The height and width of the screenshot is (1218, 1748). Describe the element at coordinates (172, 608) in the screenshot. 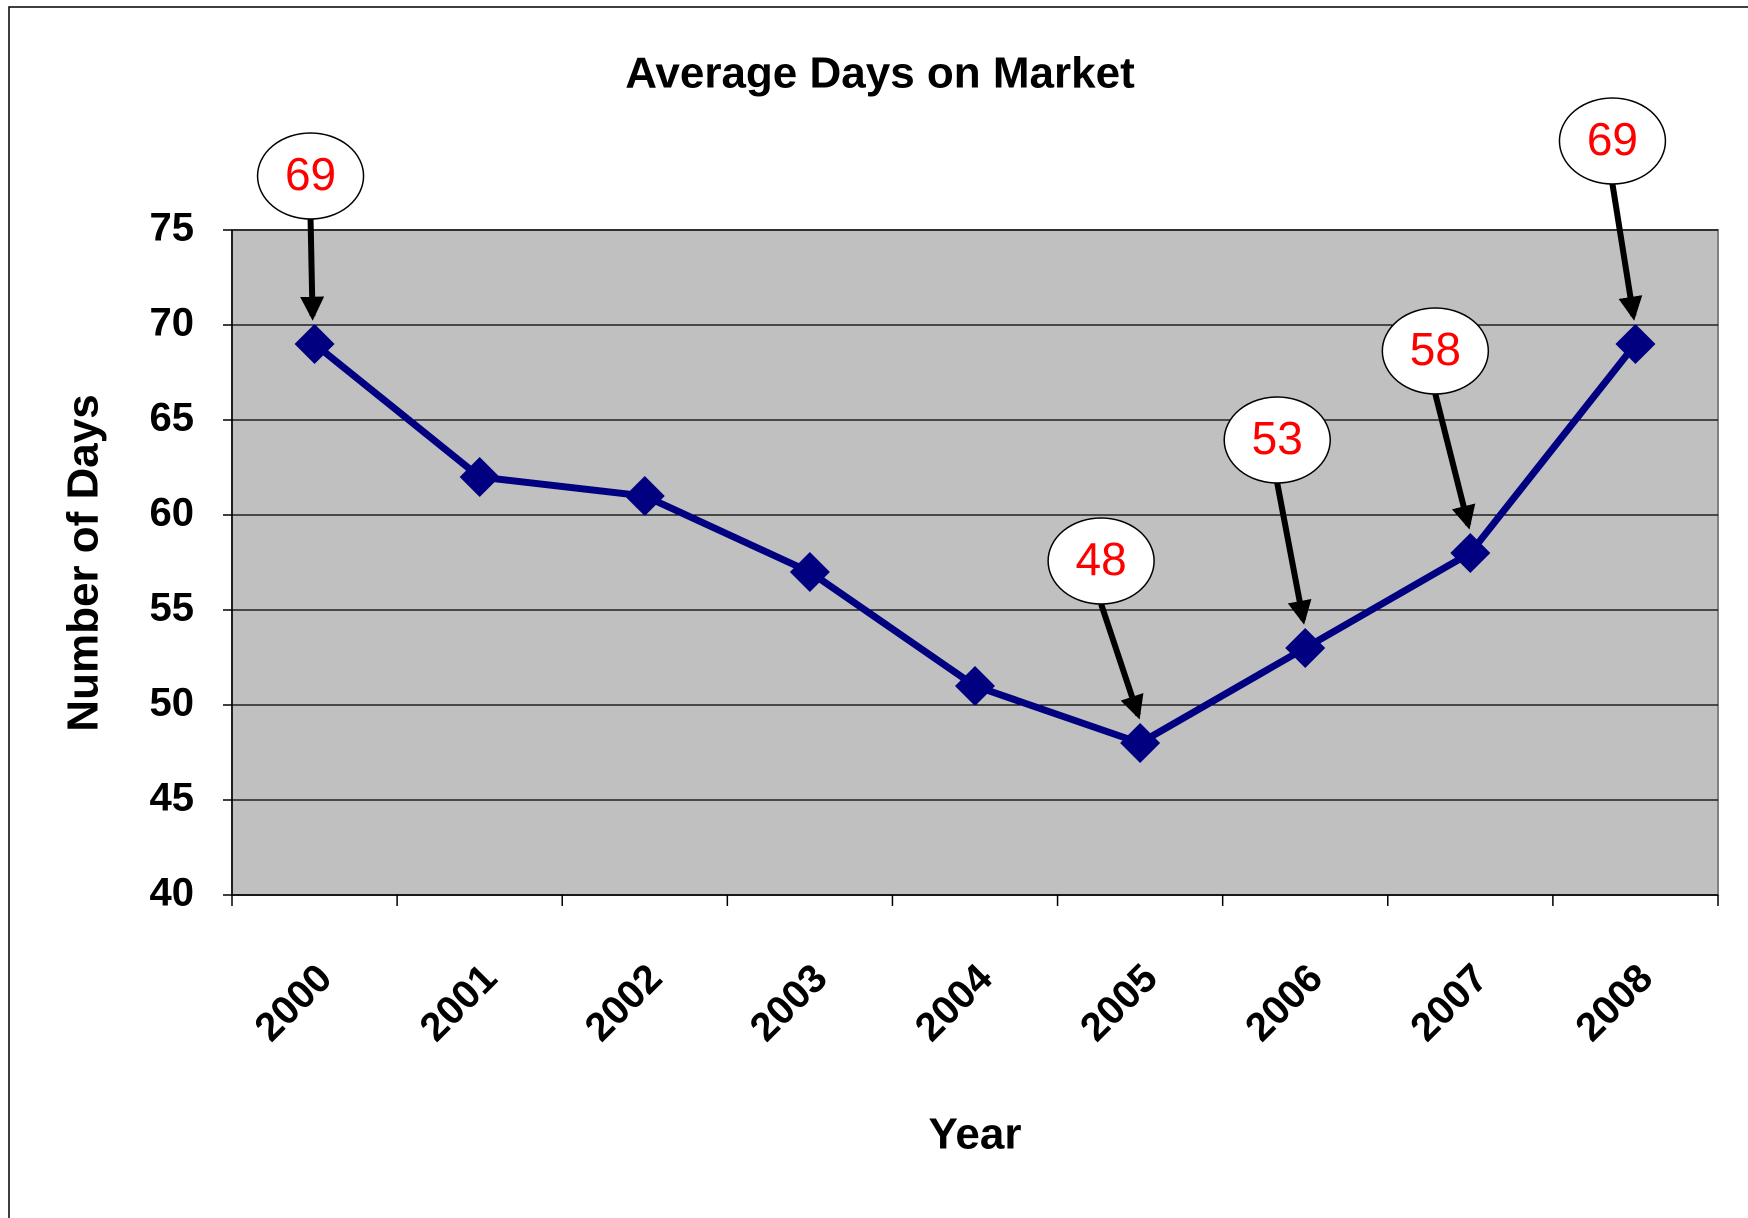

I see `y-tick-label: 55` at that location.